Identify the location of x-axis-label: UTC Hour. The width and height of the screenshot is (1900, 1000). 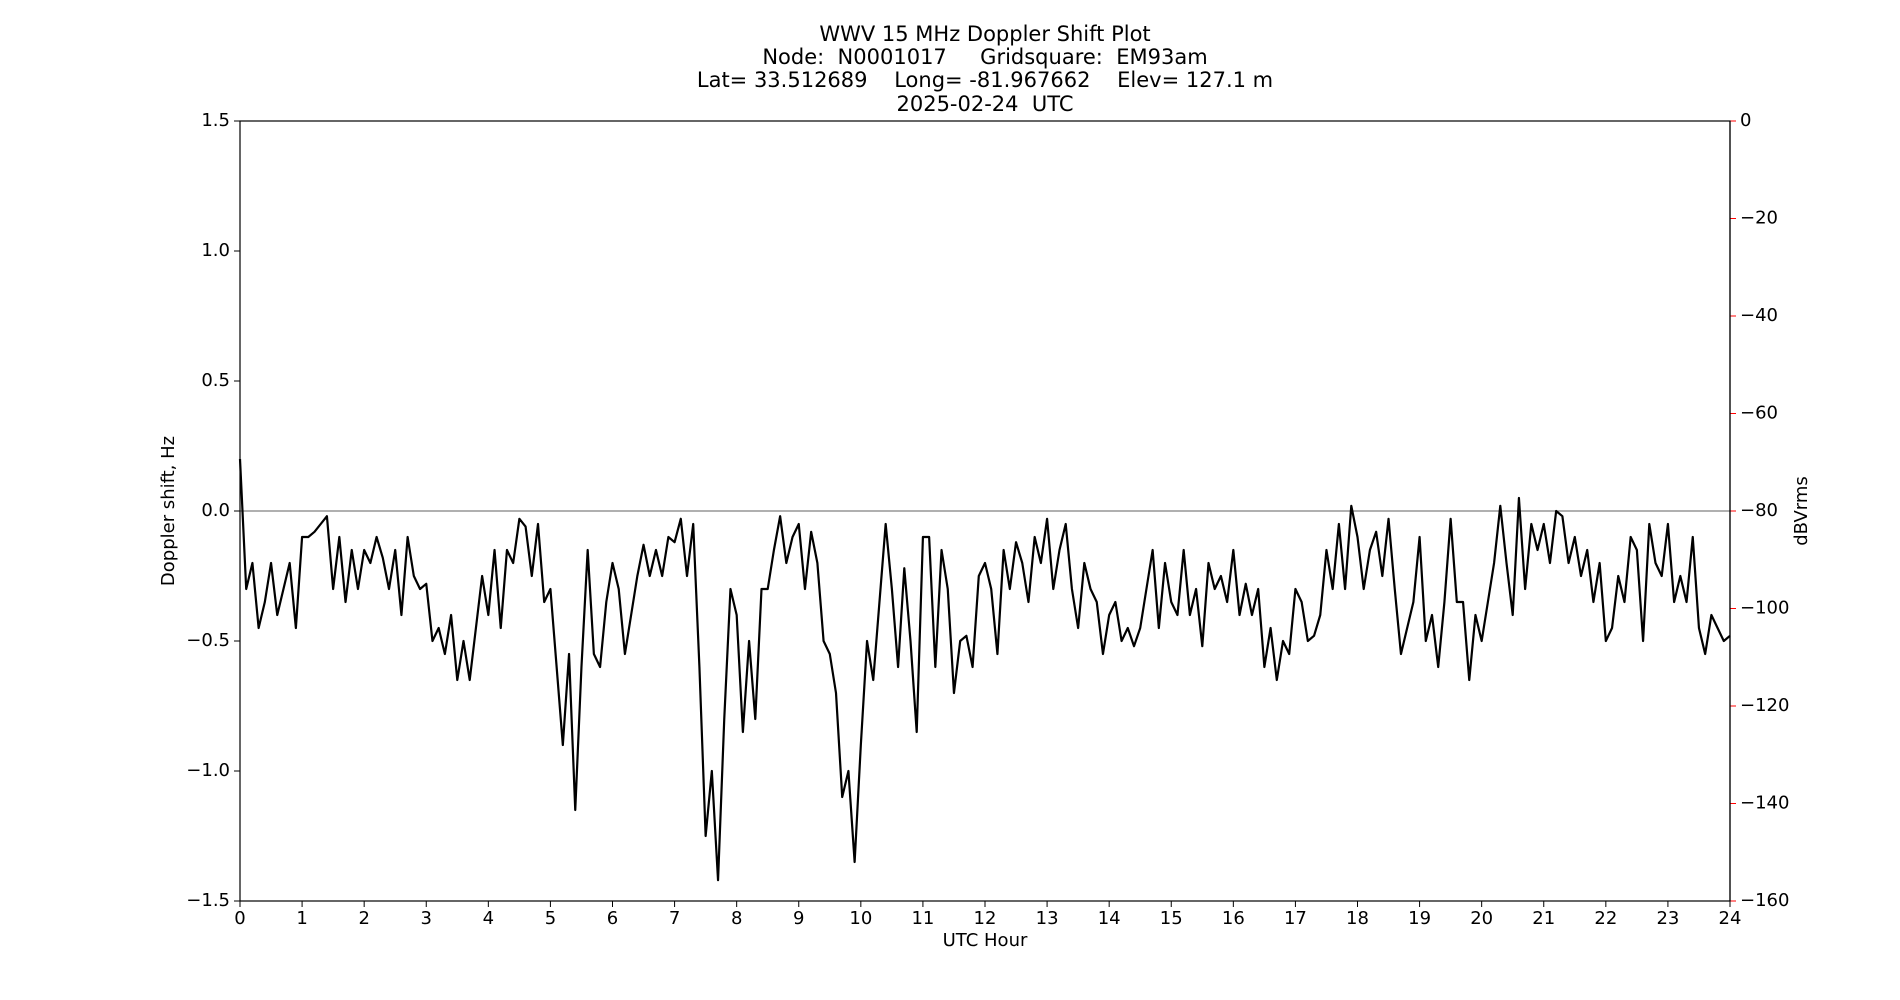
(985, 940).